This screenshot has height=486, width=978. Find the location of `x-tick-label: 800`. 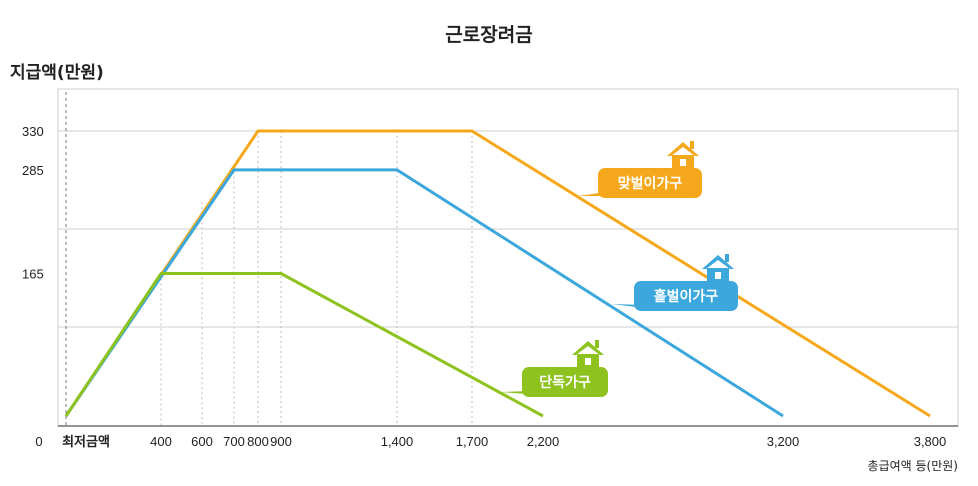

x-tick-label: 800 is located at coordinates (258, 441).